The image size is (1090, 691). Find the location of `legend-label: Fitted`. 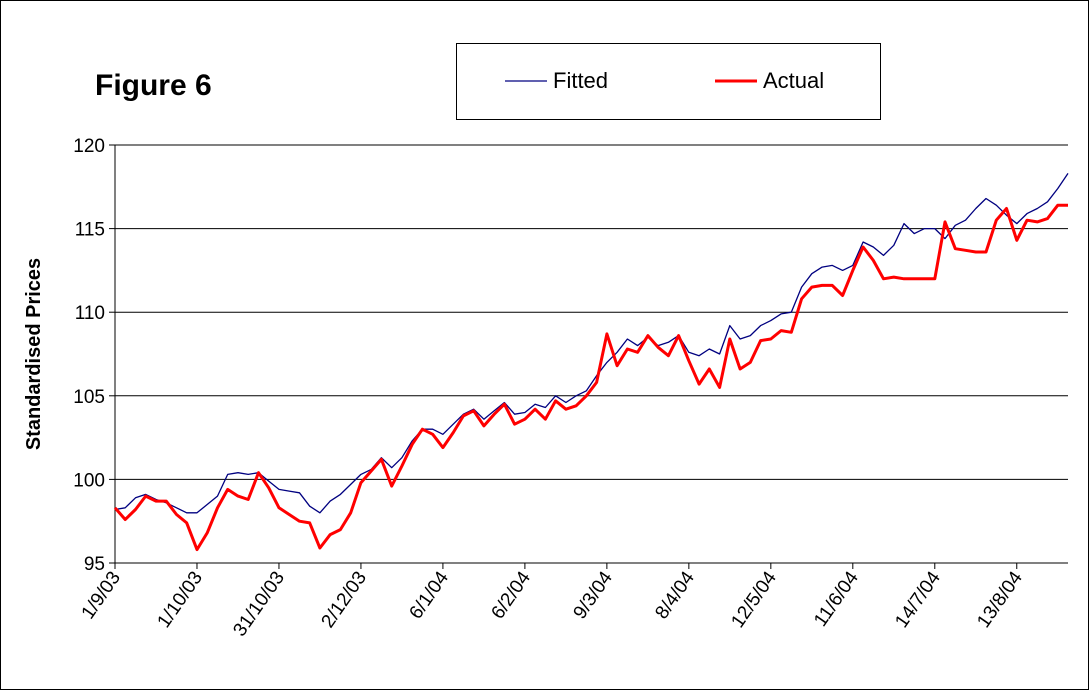

legend-label: Fitted is located at coordinates (580, 80).